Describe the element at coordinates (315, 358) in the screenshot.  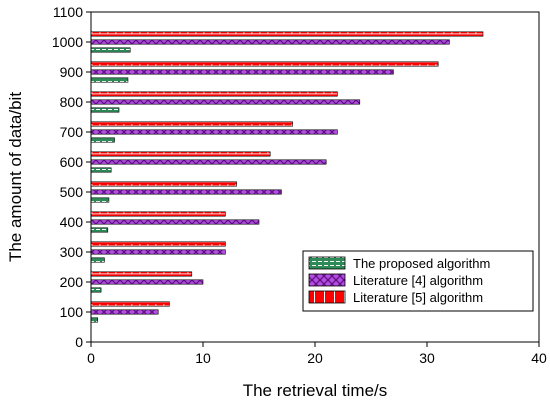
I see `x-tick-label: 20` at that location.